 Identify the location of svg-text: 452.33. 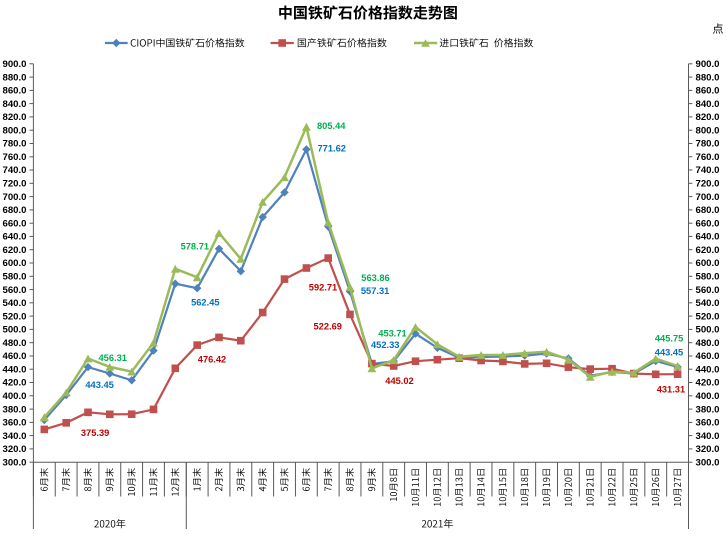
(385, 345).